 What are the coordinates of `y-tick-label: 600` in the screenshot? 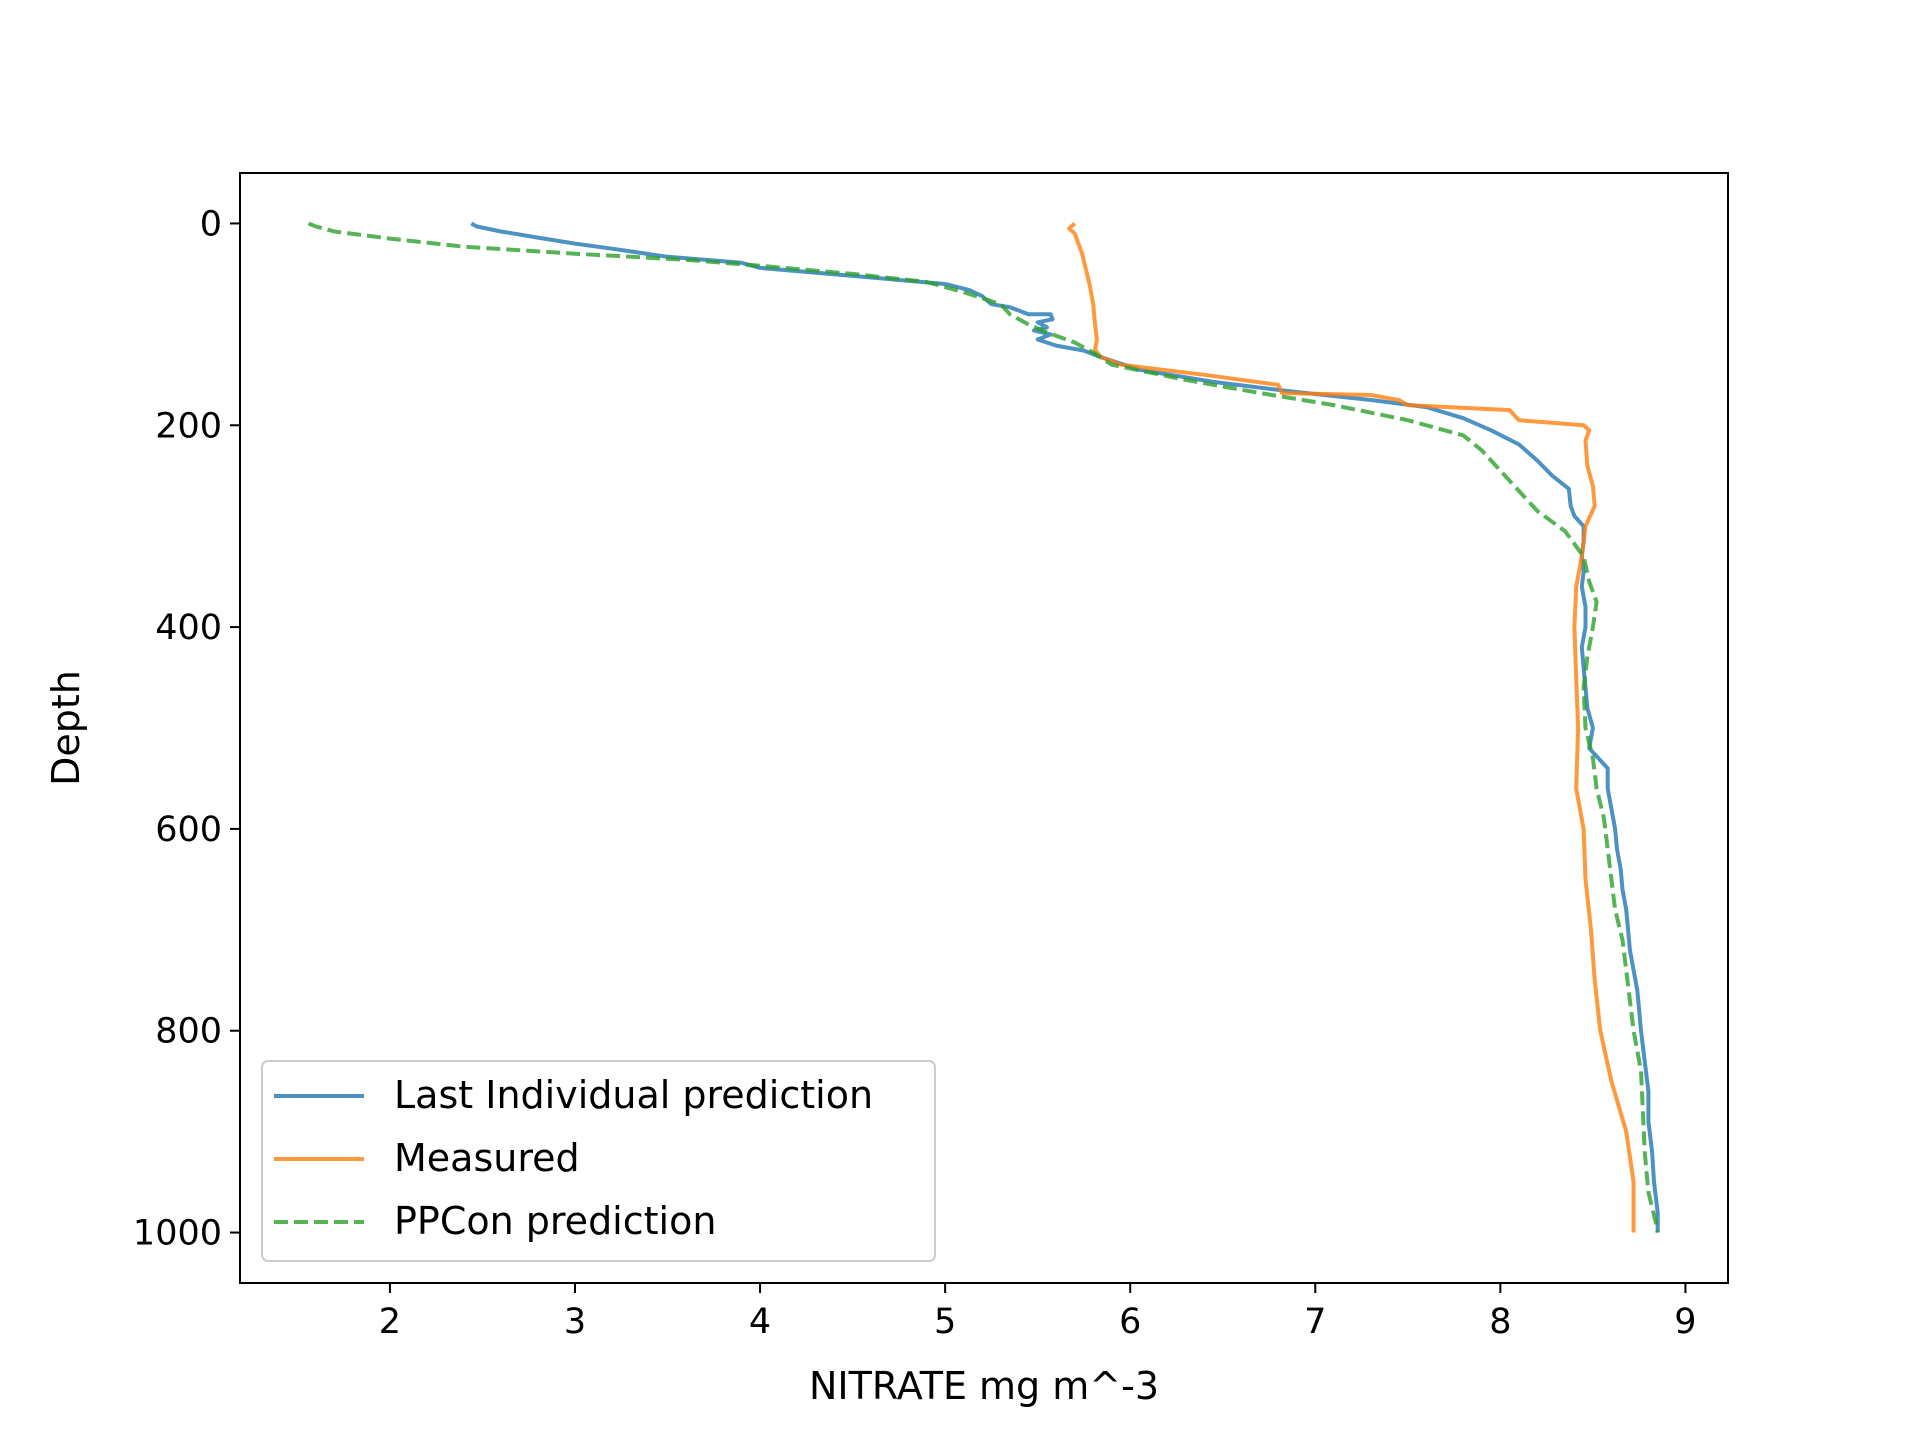 It's located at (188, 830).